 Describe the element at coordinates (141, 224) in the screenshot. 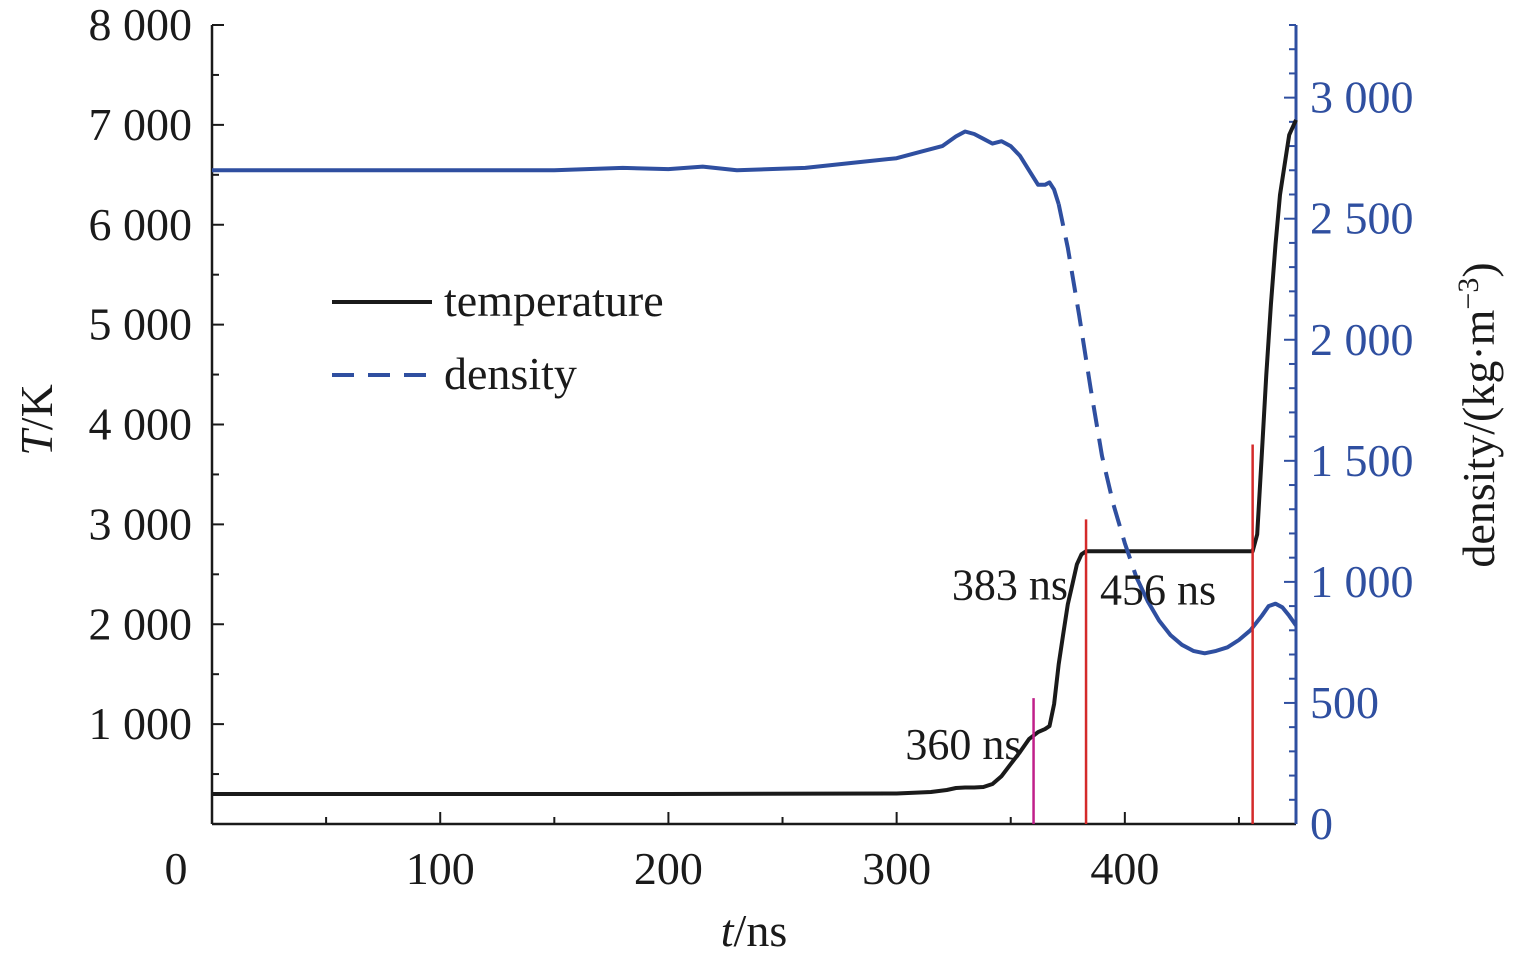

I see `y-tick-label: 6 000` at that location.